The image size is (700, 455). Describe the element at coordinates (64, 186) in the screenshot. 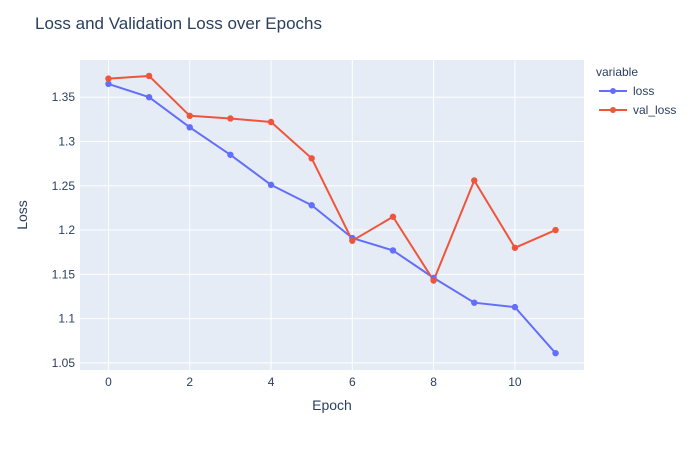

I see `y-tick-label: 1.25` at that location.